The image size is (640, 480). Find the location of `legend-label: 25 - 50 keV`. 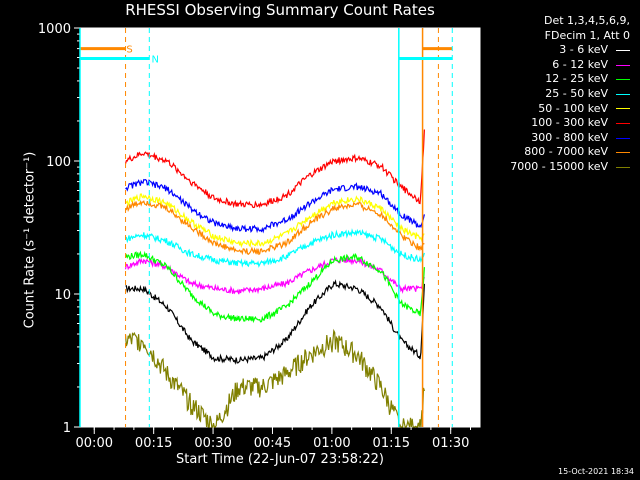

legend-label: 25 - 50 keV is located at coordinates (576, 93).